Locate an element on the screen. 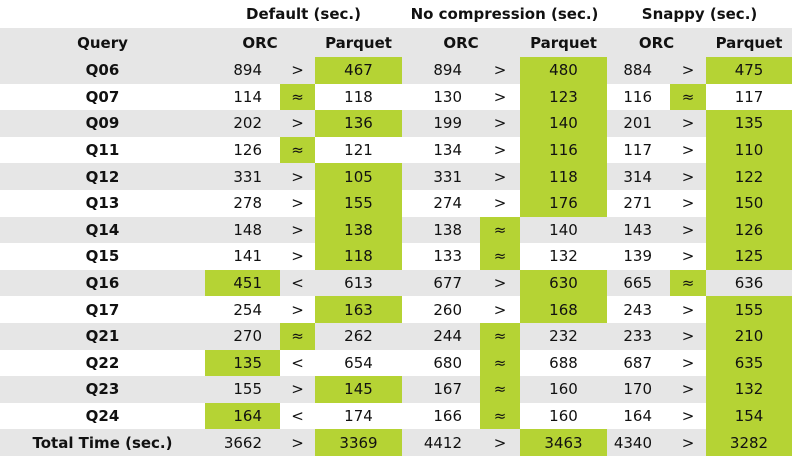  time-value: 132 is located at coordinates (563, 256).